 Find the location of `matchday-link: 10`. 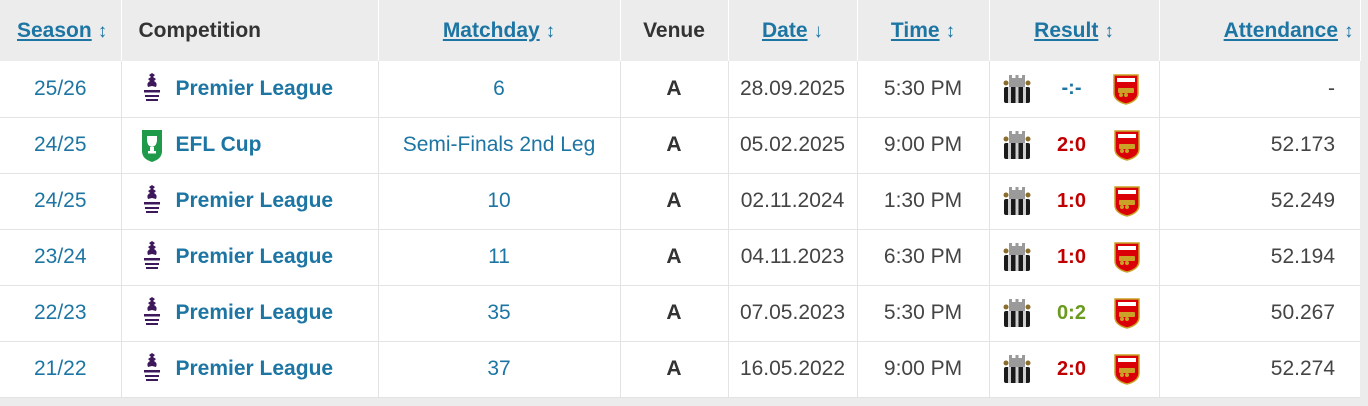

matchday-link: 10 is located at coordinates (499, 200).